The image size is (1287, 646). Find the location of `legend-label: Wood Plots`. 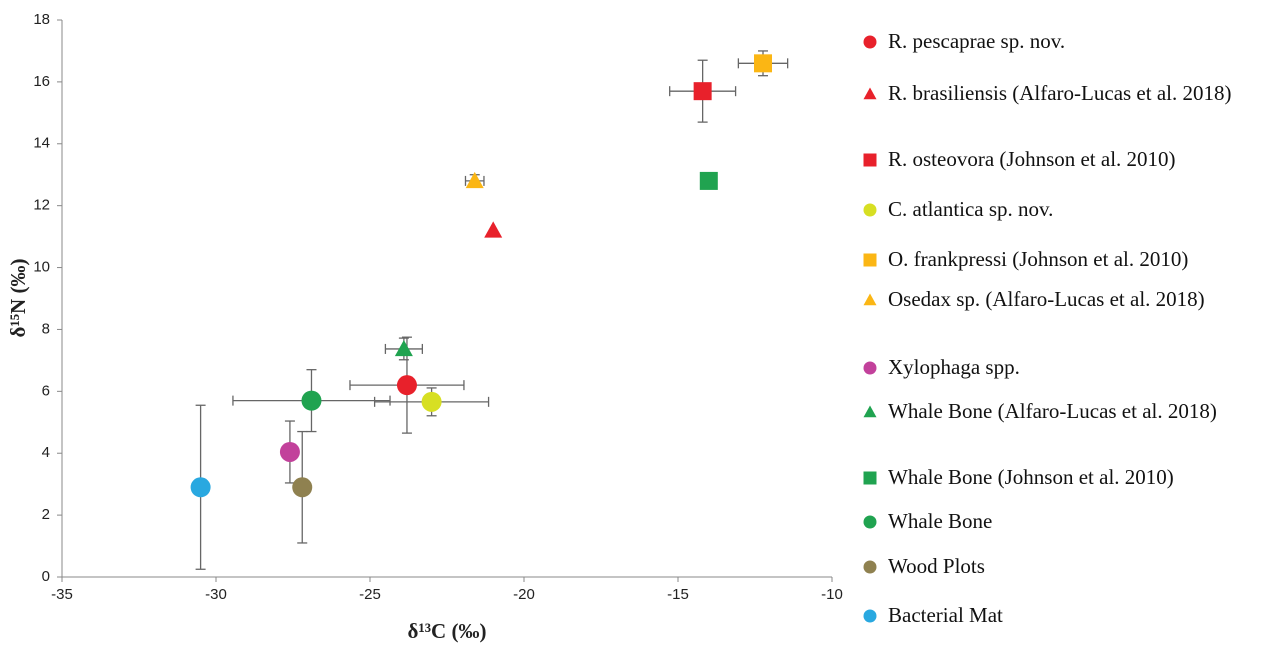

legend-label: Wood Plots is located at coordinates (936, 566).